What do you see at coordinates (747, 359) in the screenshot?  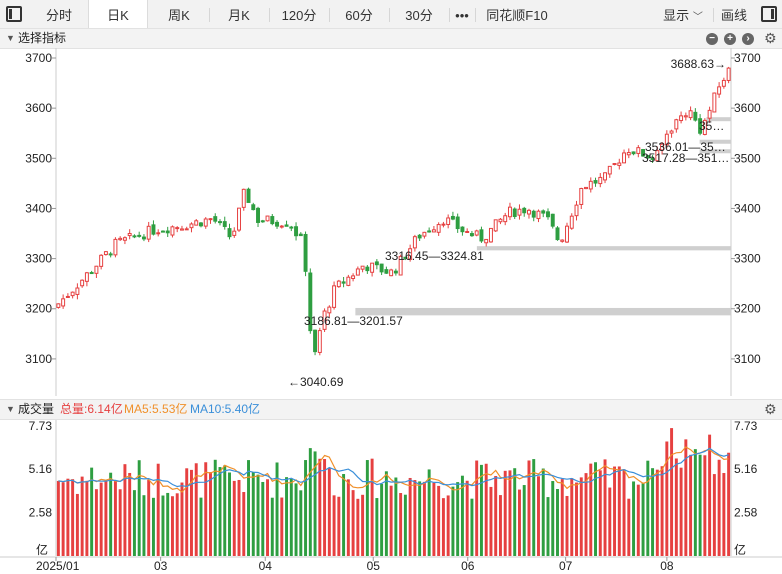 I see `price-tick-label-right: 3100` at bounding box center [747, 359].